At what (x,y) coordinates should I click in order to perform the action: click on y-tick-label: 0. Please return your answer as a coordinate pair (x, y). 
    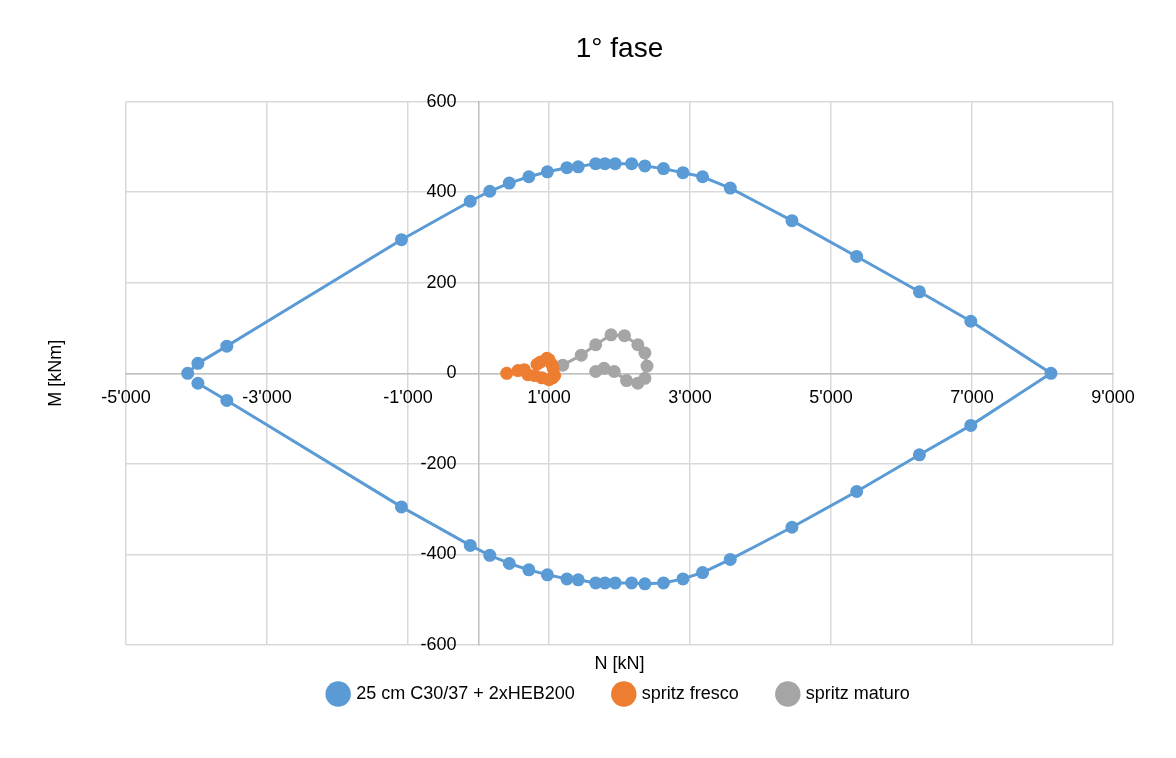
    Looking at the image, I should click on (451, 372).